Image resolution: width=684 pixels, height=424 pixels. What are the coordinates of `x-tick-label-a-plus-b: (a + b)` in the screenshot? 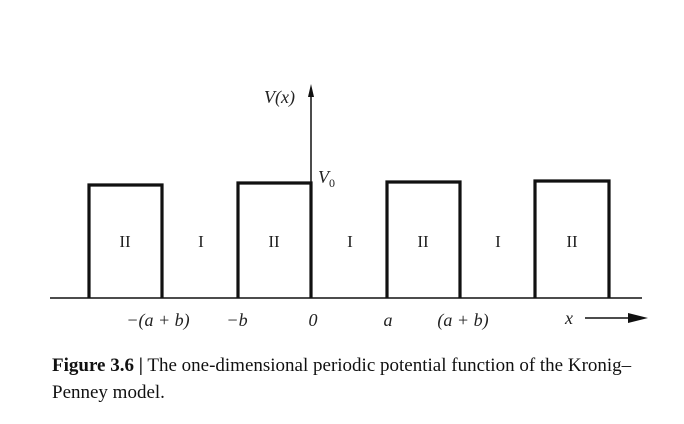 It's located at (462, 320).